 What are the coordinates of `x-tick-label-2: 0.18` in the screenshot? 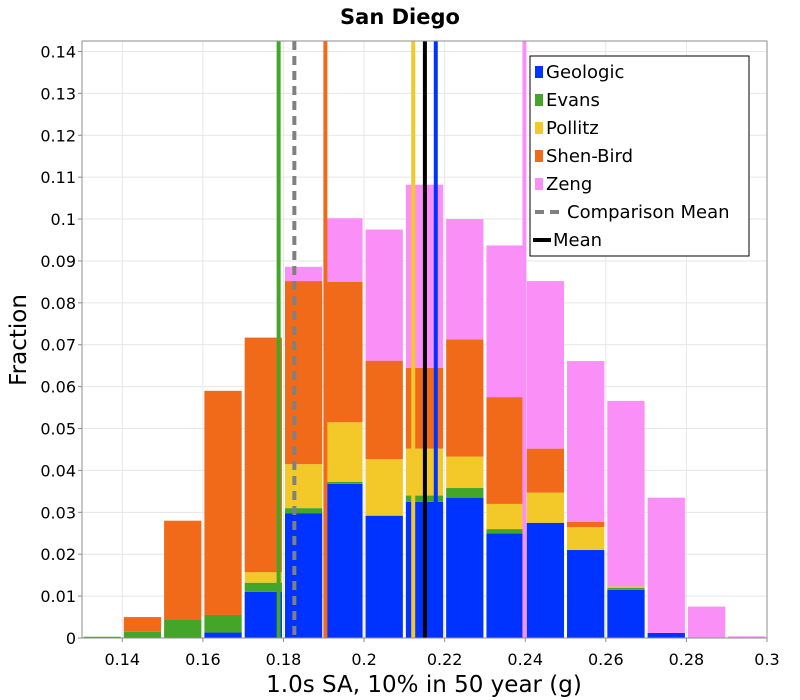 It's located at (284, 659).